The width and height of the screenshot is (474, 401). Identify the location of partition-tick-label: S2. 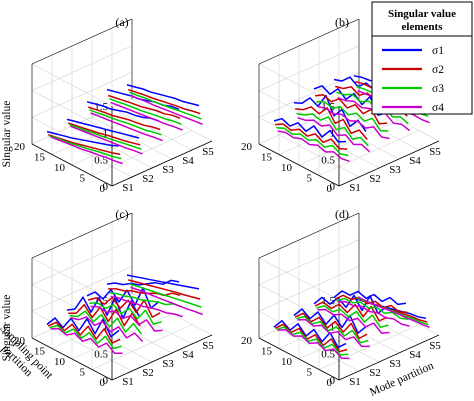
(375, 373).